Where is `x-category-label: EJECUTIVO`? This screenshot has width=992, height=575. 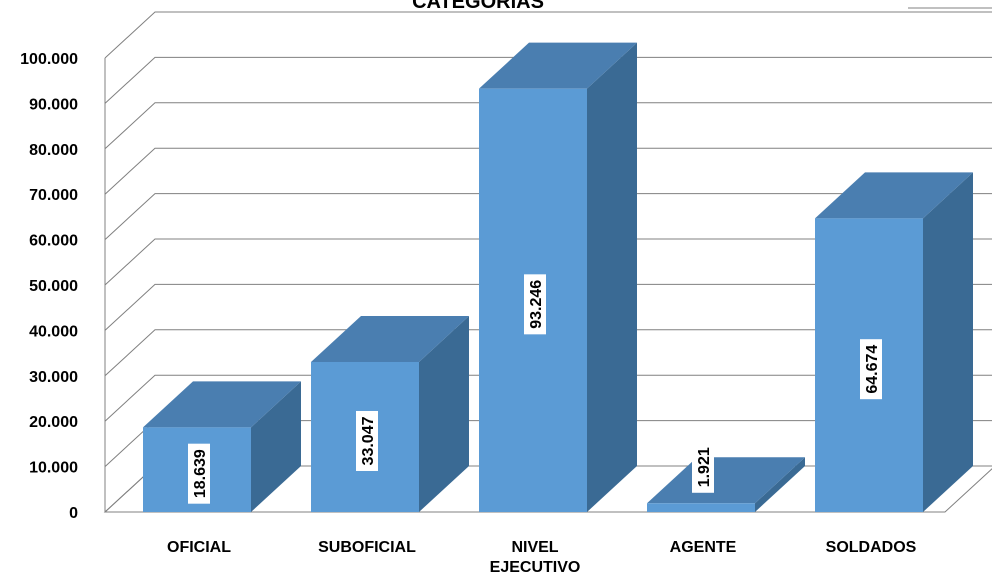
x-category-label: EJECUTIVO is located at coordinates (535, 567).